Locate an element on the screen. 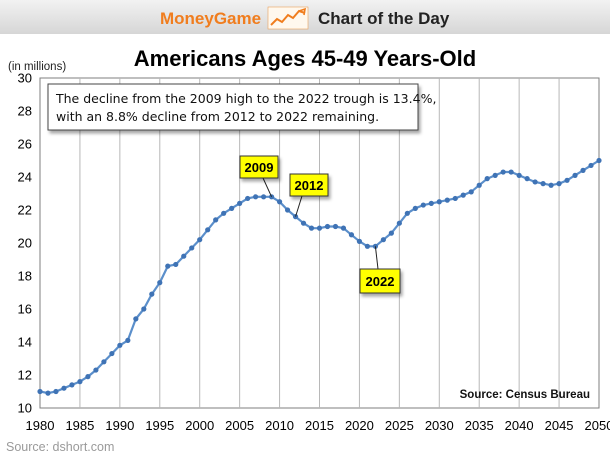  data-point-2030 is located at coordinates (439, 202).